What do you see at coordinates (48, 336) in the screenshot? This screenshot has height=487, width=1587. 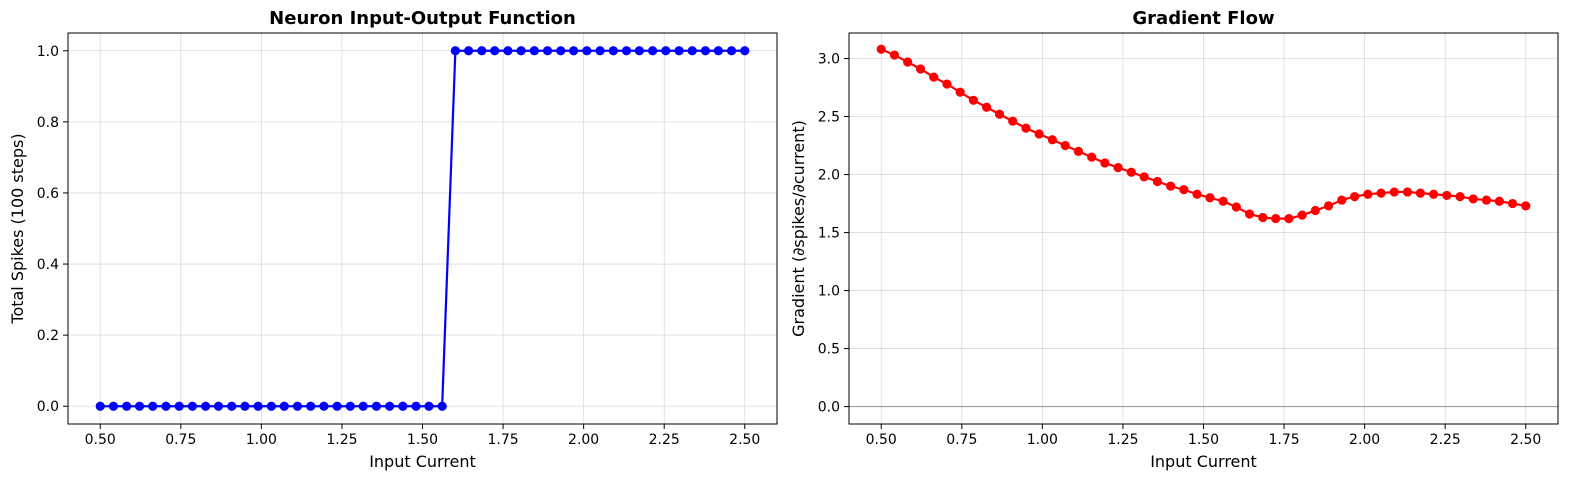 I see `y-tick-label: 0.2` at bounding box center [48, 336].